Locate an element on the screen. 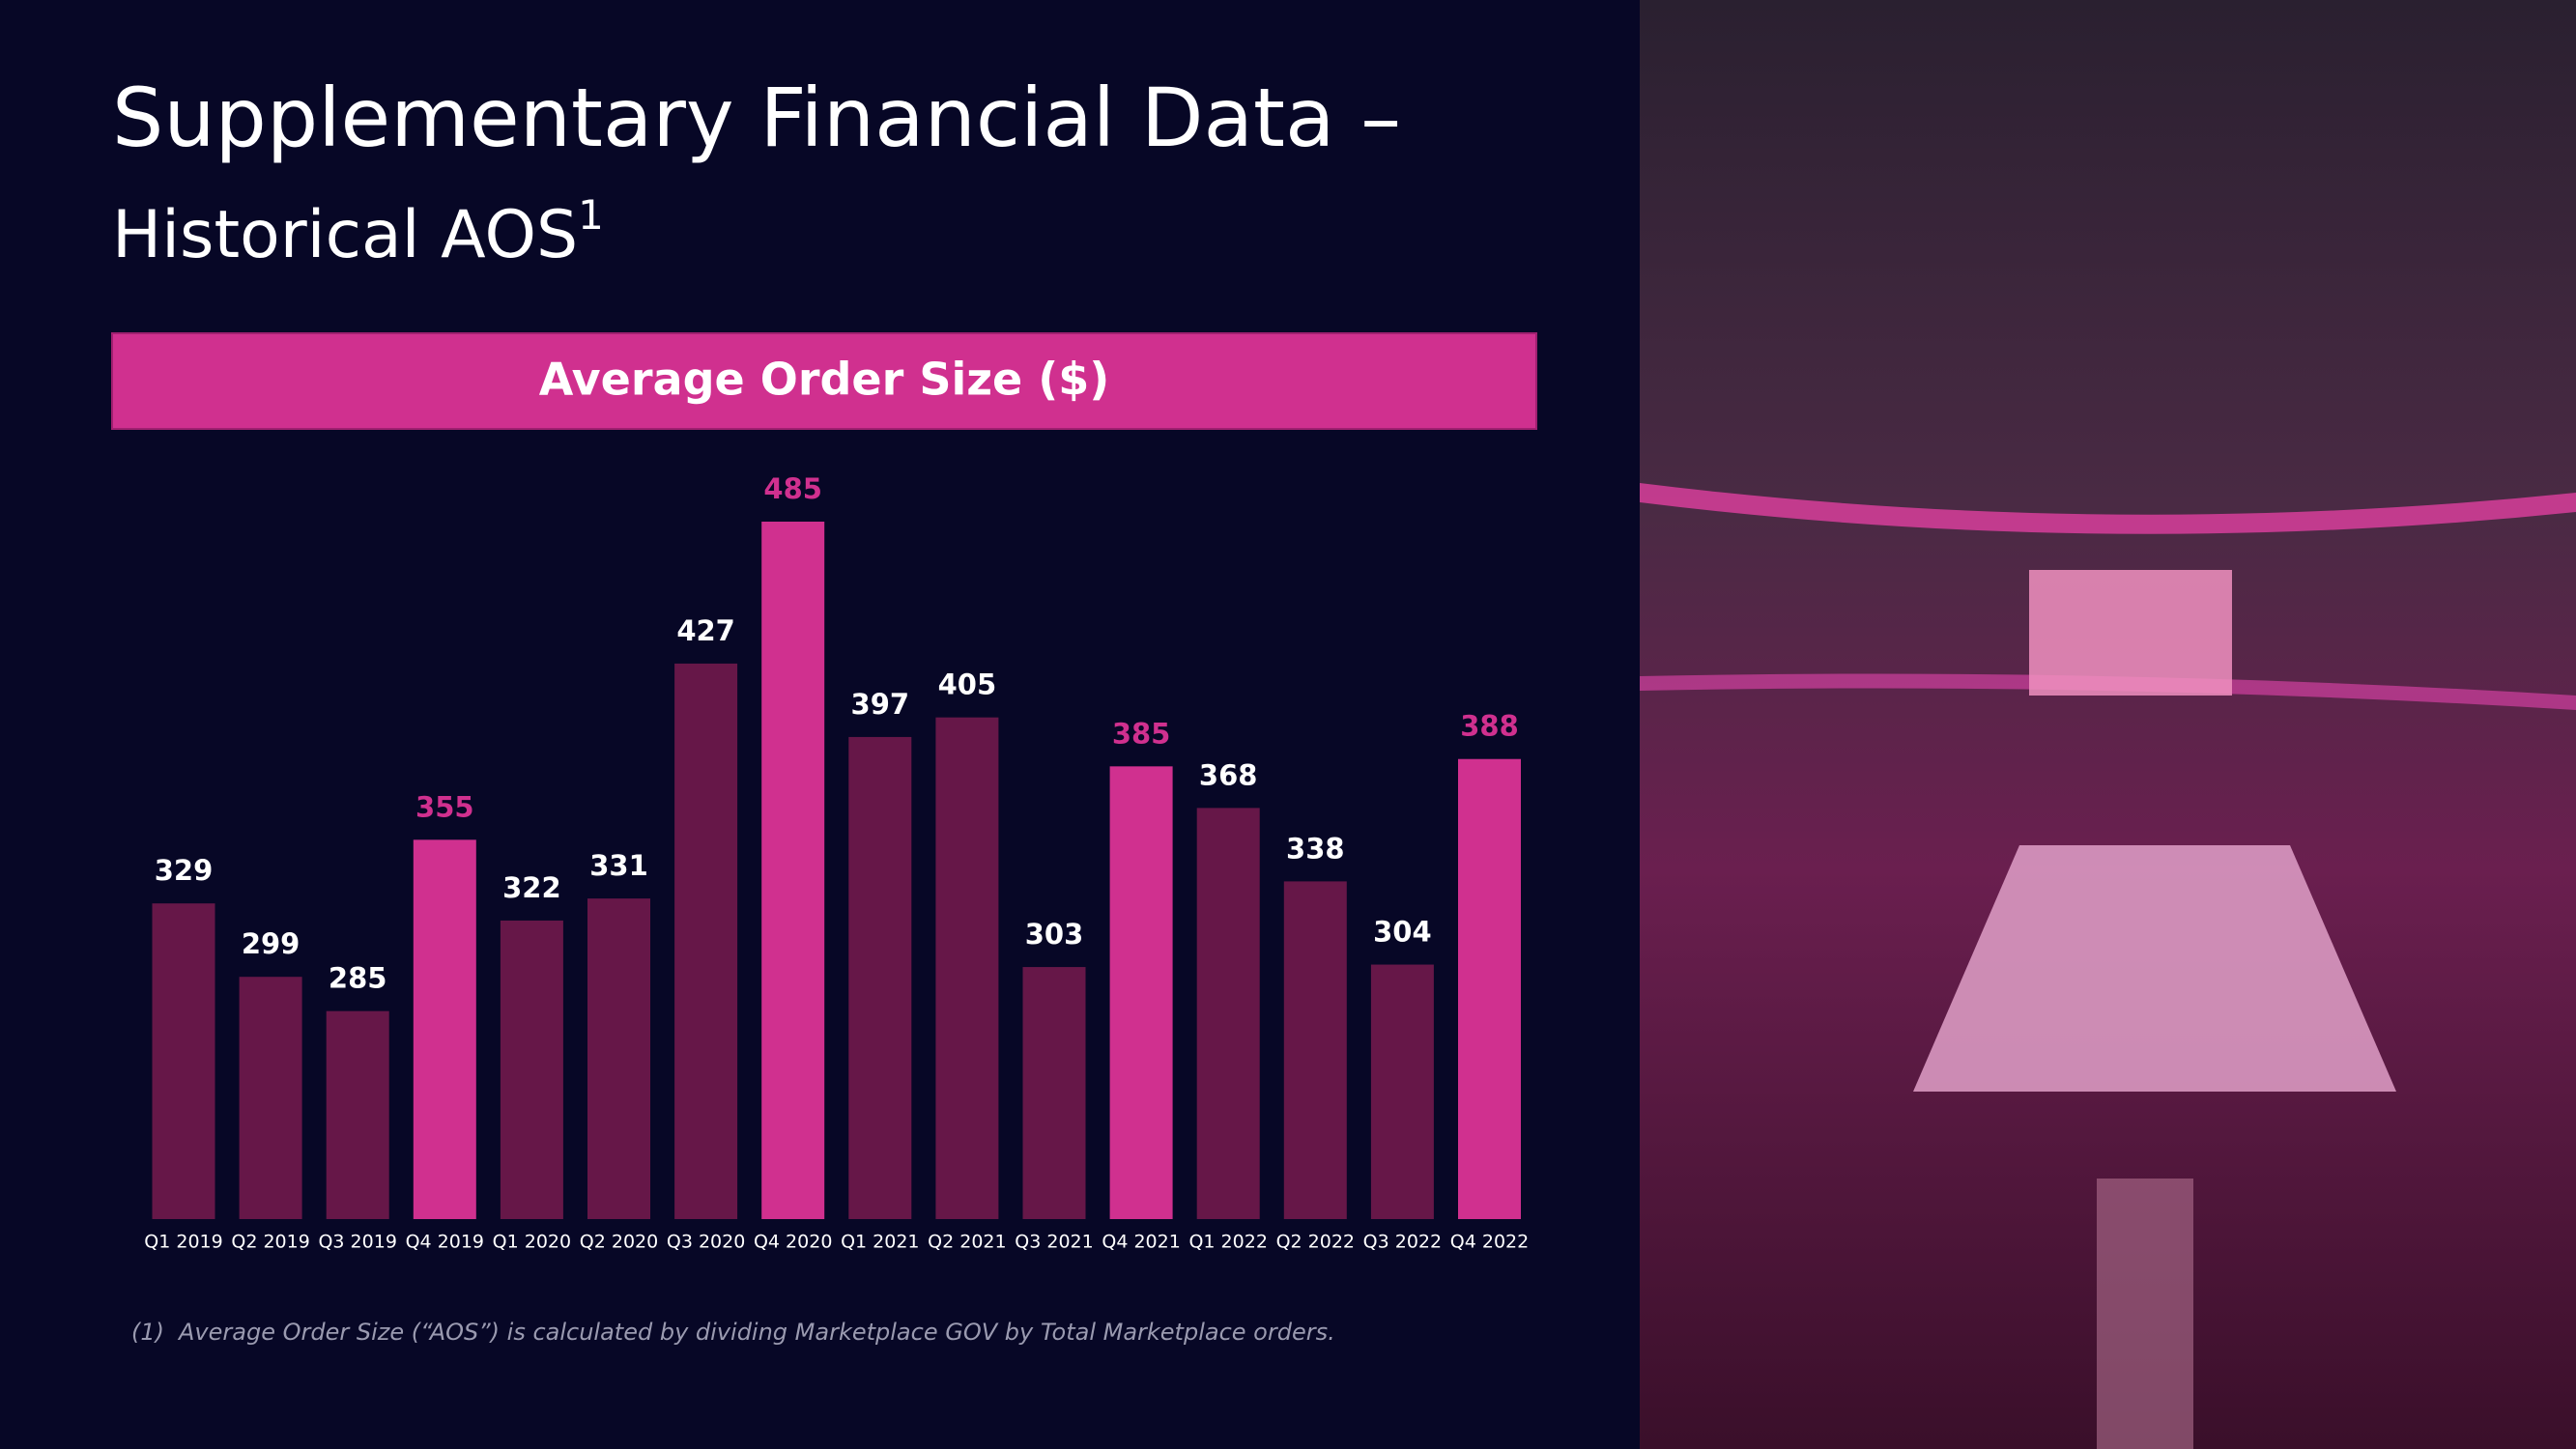  value-label: 388 is located at coordinates (1490, 726).